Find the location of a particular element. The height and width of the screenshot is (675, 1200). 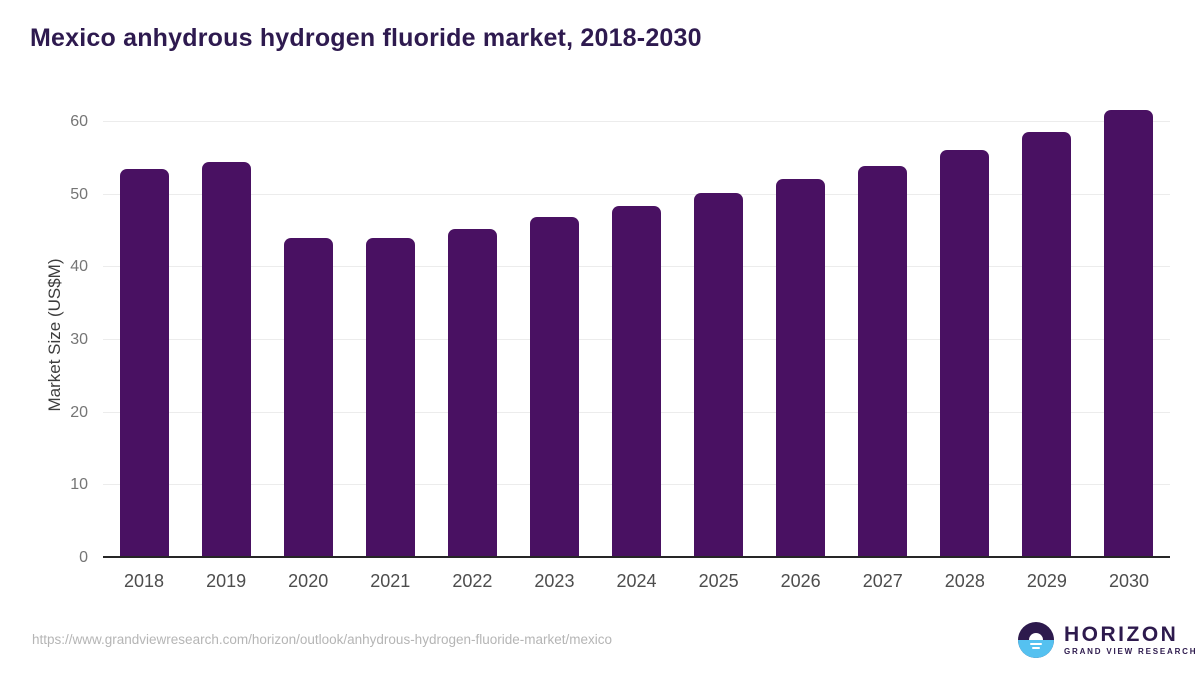

y-tick-label-0: 0 is located at coordinates (83, 557).